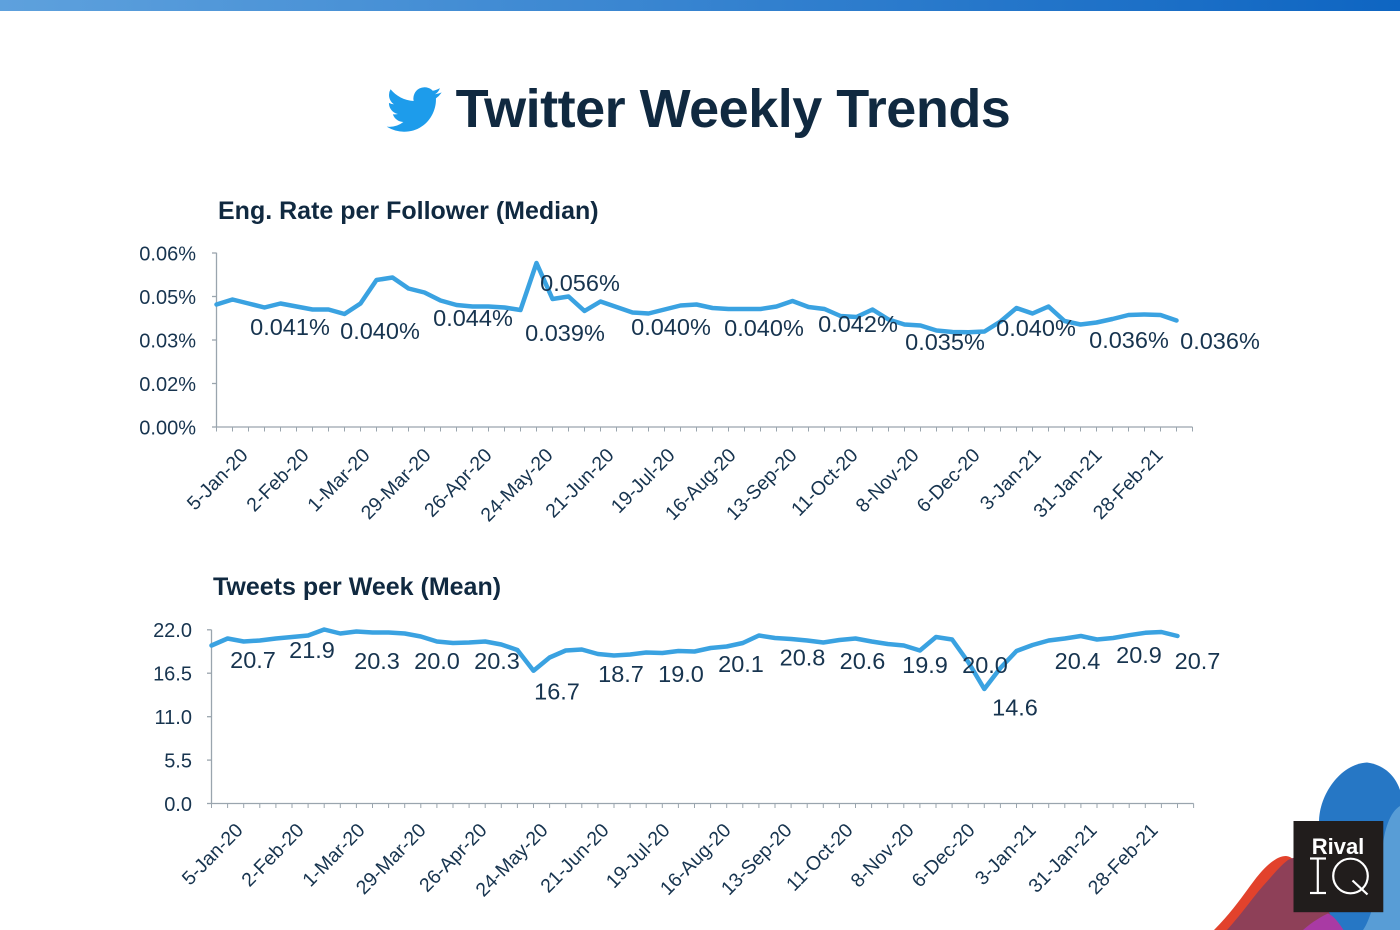  What do you see at coordinates (172, 675) in the screenshot?
I see `svg-text: 16.5` at bounding box center [172, 675].